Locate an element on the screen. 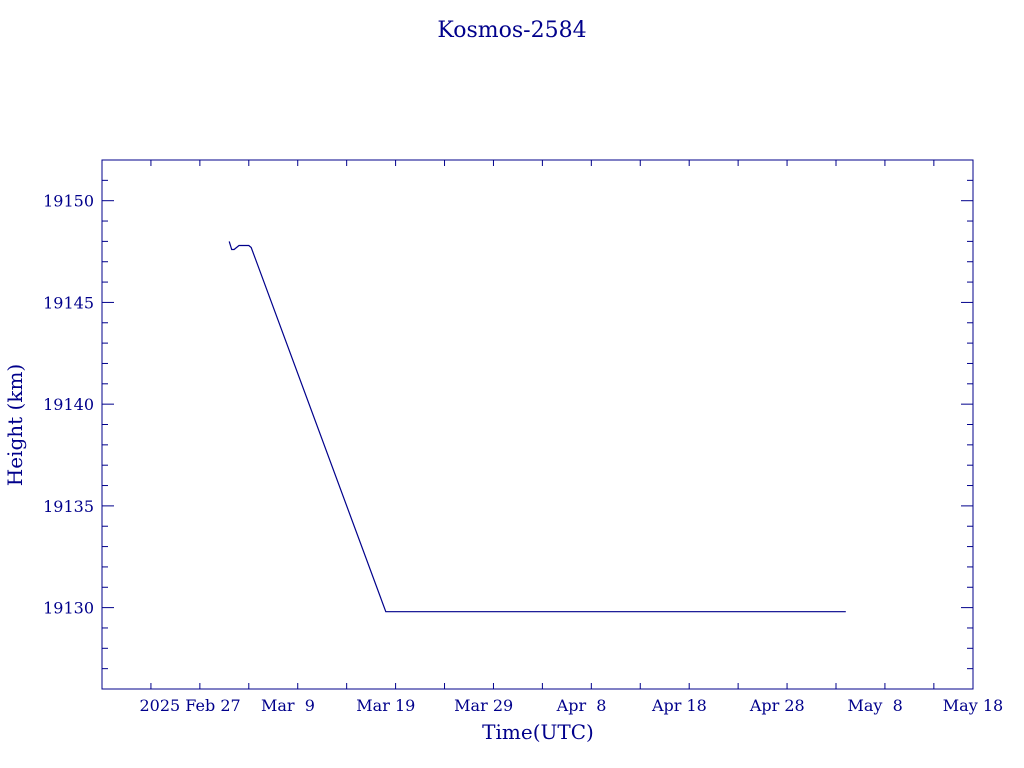 This screenshot has width=1024, height=768. y-tick-label: 19140 is located at coordinates (68, 404).